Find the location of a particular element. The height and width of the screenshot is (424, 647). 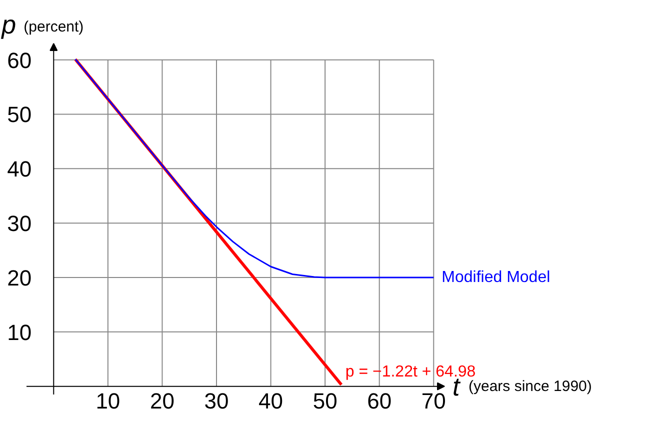

x-tick-label: 40 is located at coordinates (271, 401).